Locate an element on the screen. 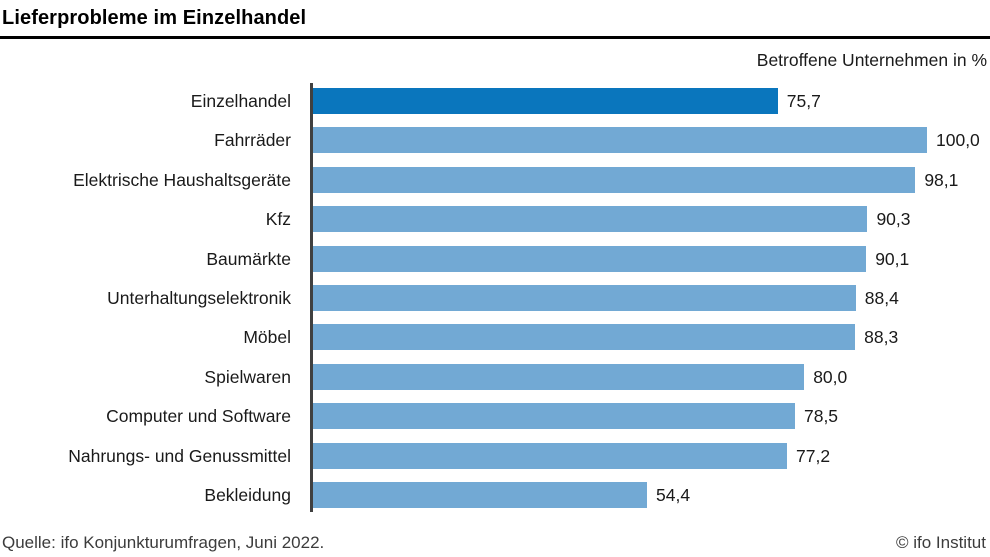 The width and height of the screenshot is (990, 557). category-label: Bekleidung is located at coordinates (247, 495).